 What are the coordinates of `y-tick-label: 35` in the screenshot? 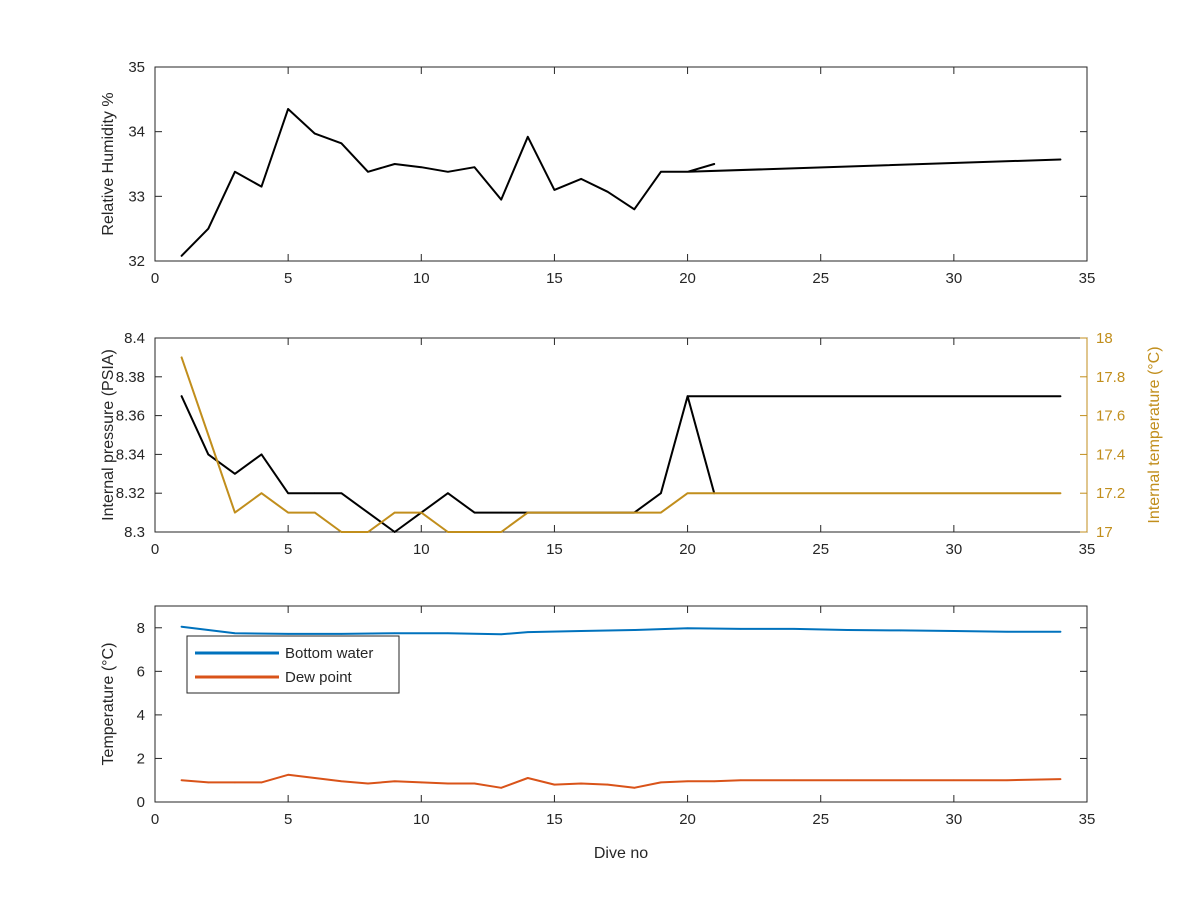 It's located at (136, 67).